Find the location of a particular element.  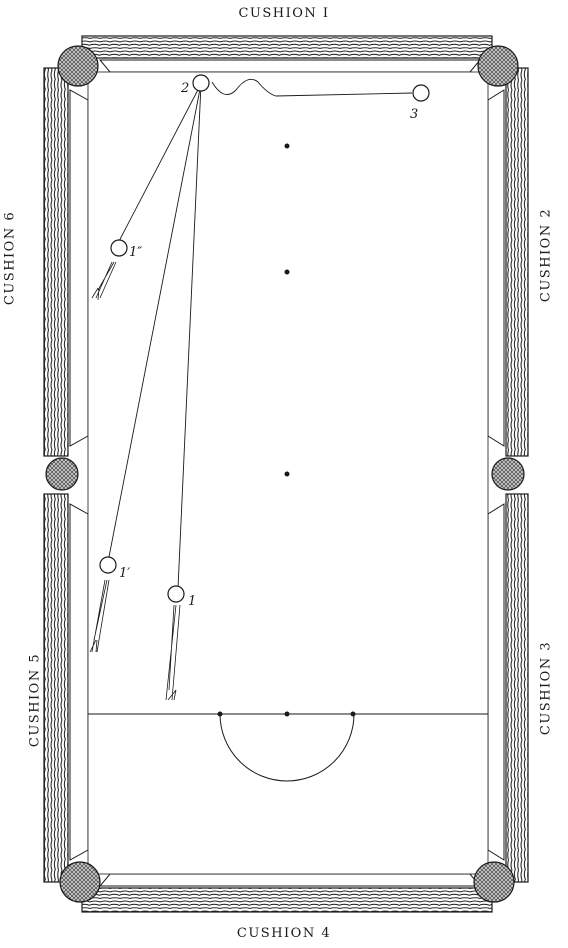

ball-1-prime-label: 1′ is located at coordinates (124, 573).